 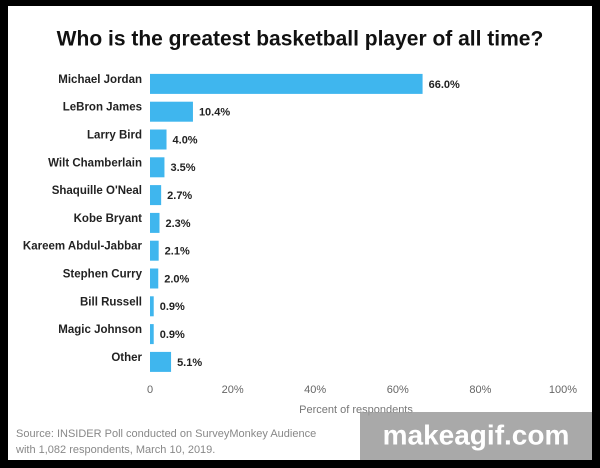 What do you see at coordinates (233, 390) in the screenshot?
I see `x-tick-label: 20%` at bounding box center [233, 390].